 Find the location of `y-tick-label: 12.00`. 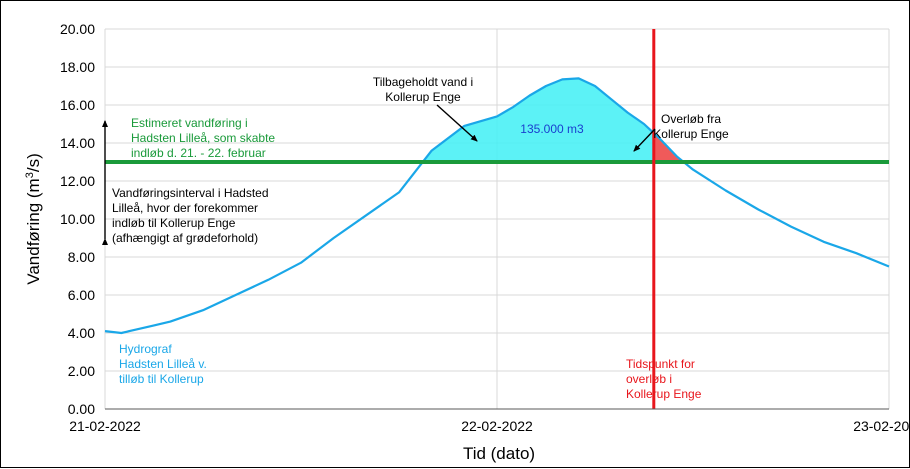

y-tick-label: 12.00 is located at coordinates (77, 181).